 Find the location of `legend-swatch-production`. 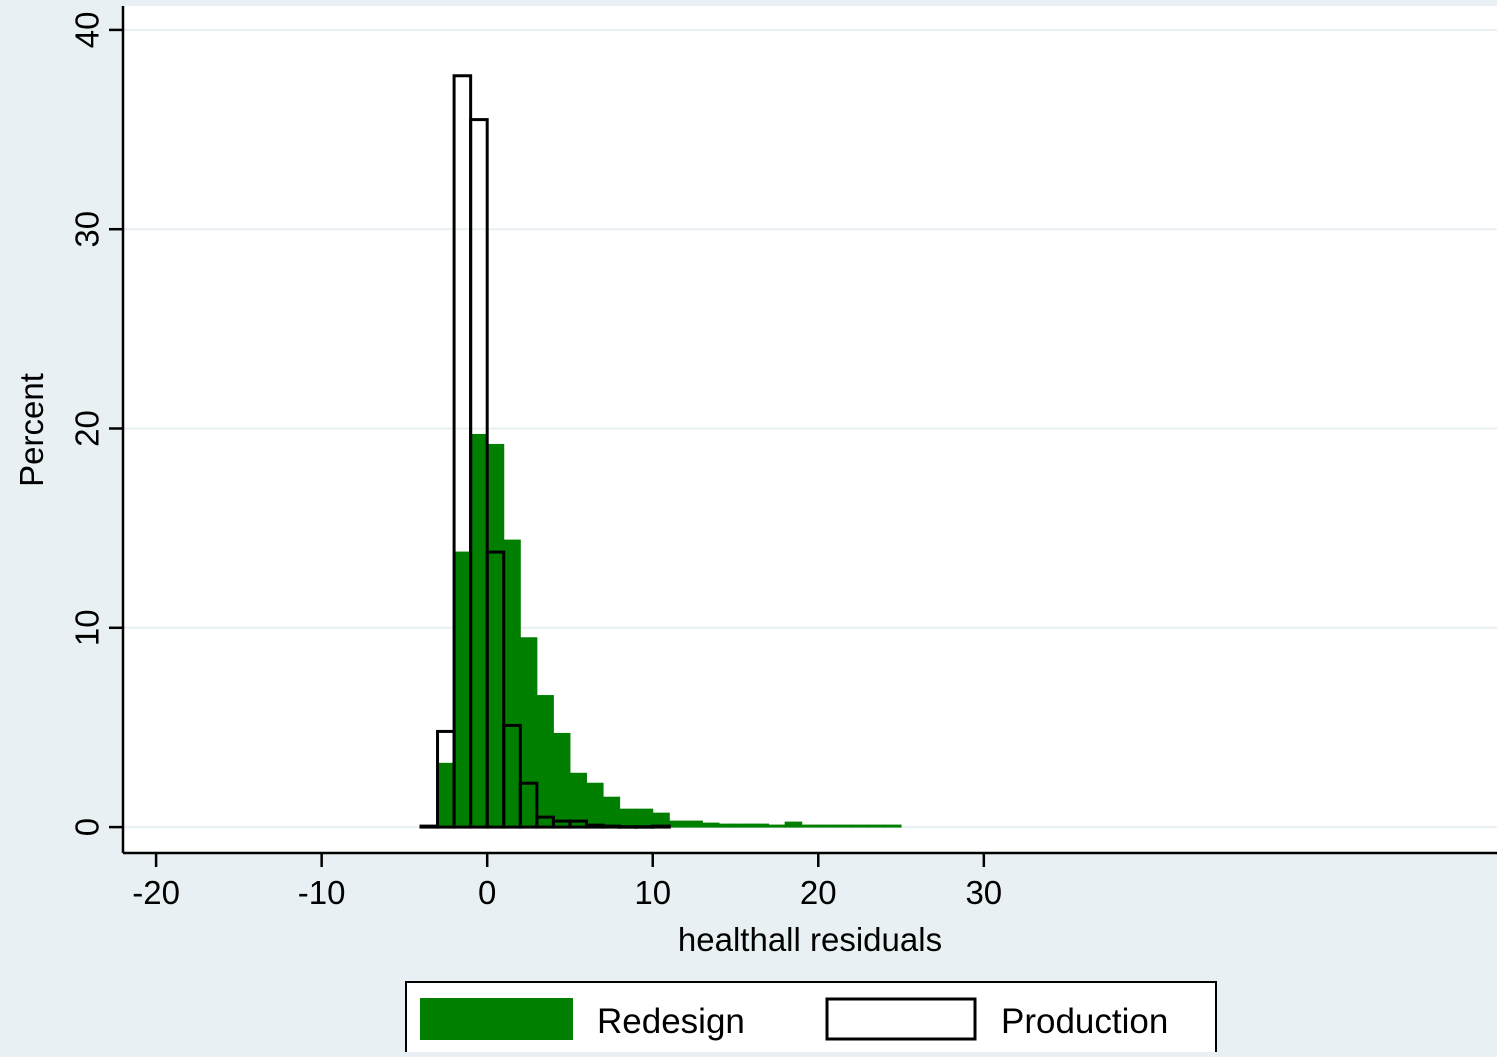

legend-swatch-production is located at coordinates (901, 1019).